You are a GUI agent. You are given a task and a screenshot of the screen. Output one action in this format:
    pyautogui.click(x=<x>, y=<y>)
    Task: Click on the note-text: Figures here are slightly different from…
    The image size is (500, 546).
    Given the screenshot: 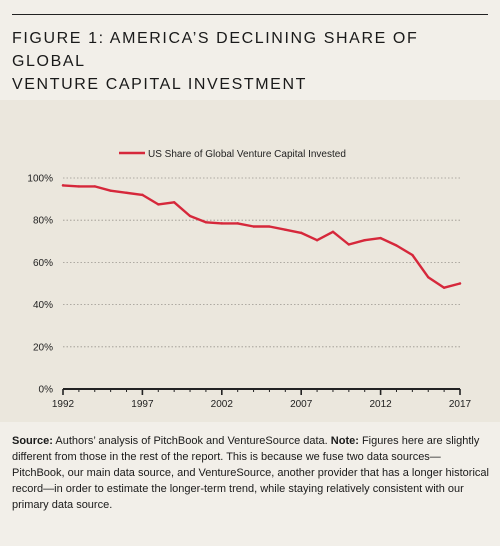 What is the action you would take?
    pyautogui.click(x=250, y=473)
    